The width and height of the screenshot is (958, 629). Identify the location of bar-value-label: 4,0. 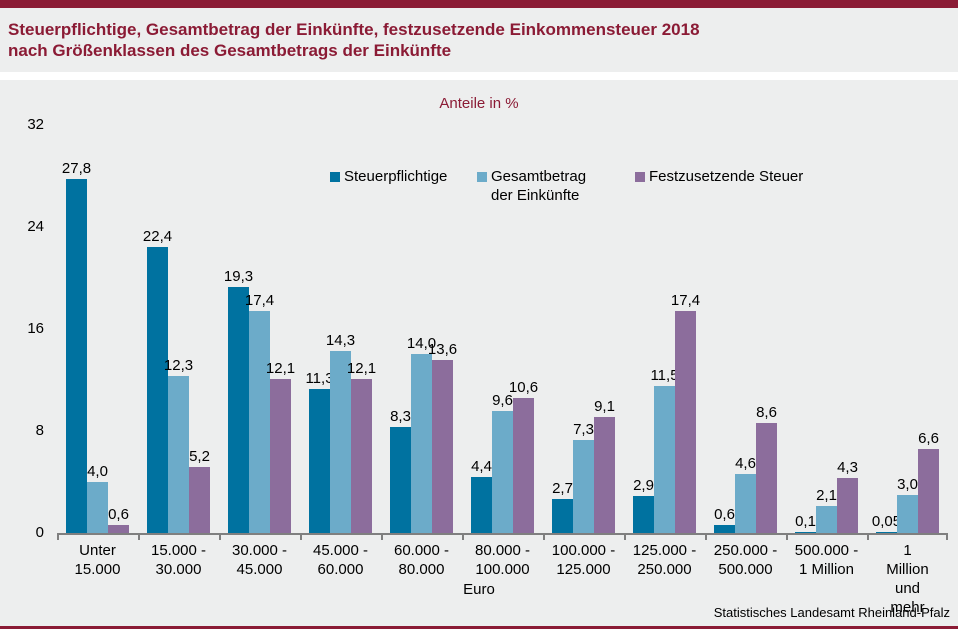
(97, 471).